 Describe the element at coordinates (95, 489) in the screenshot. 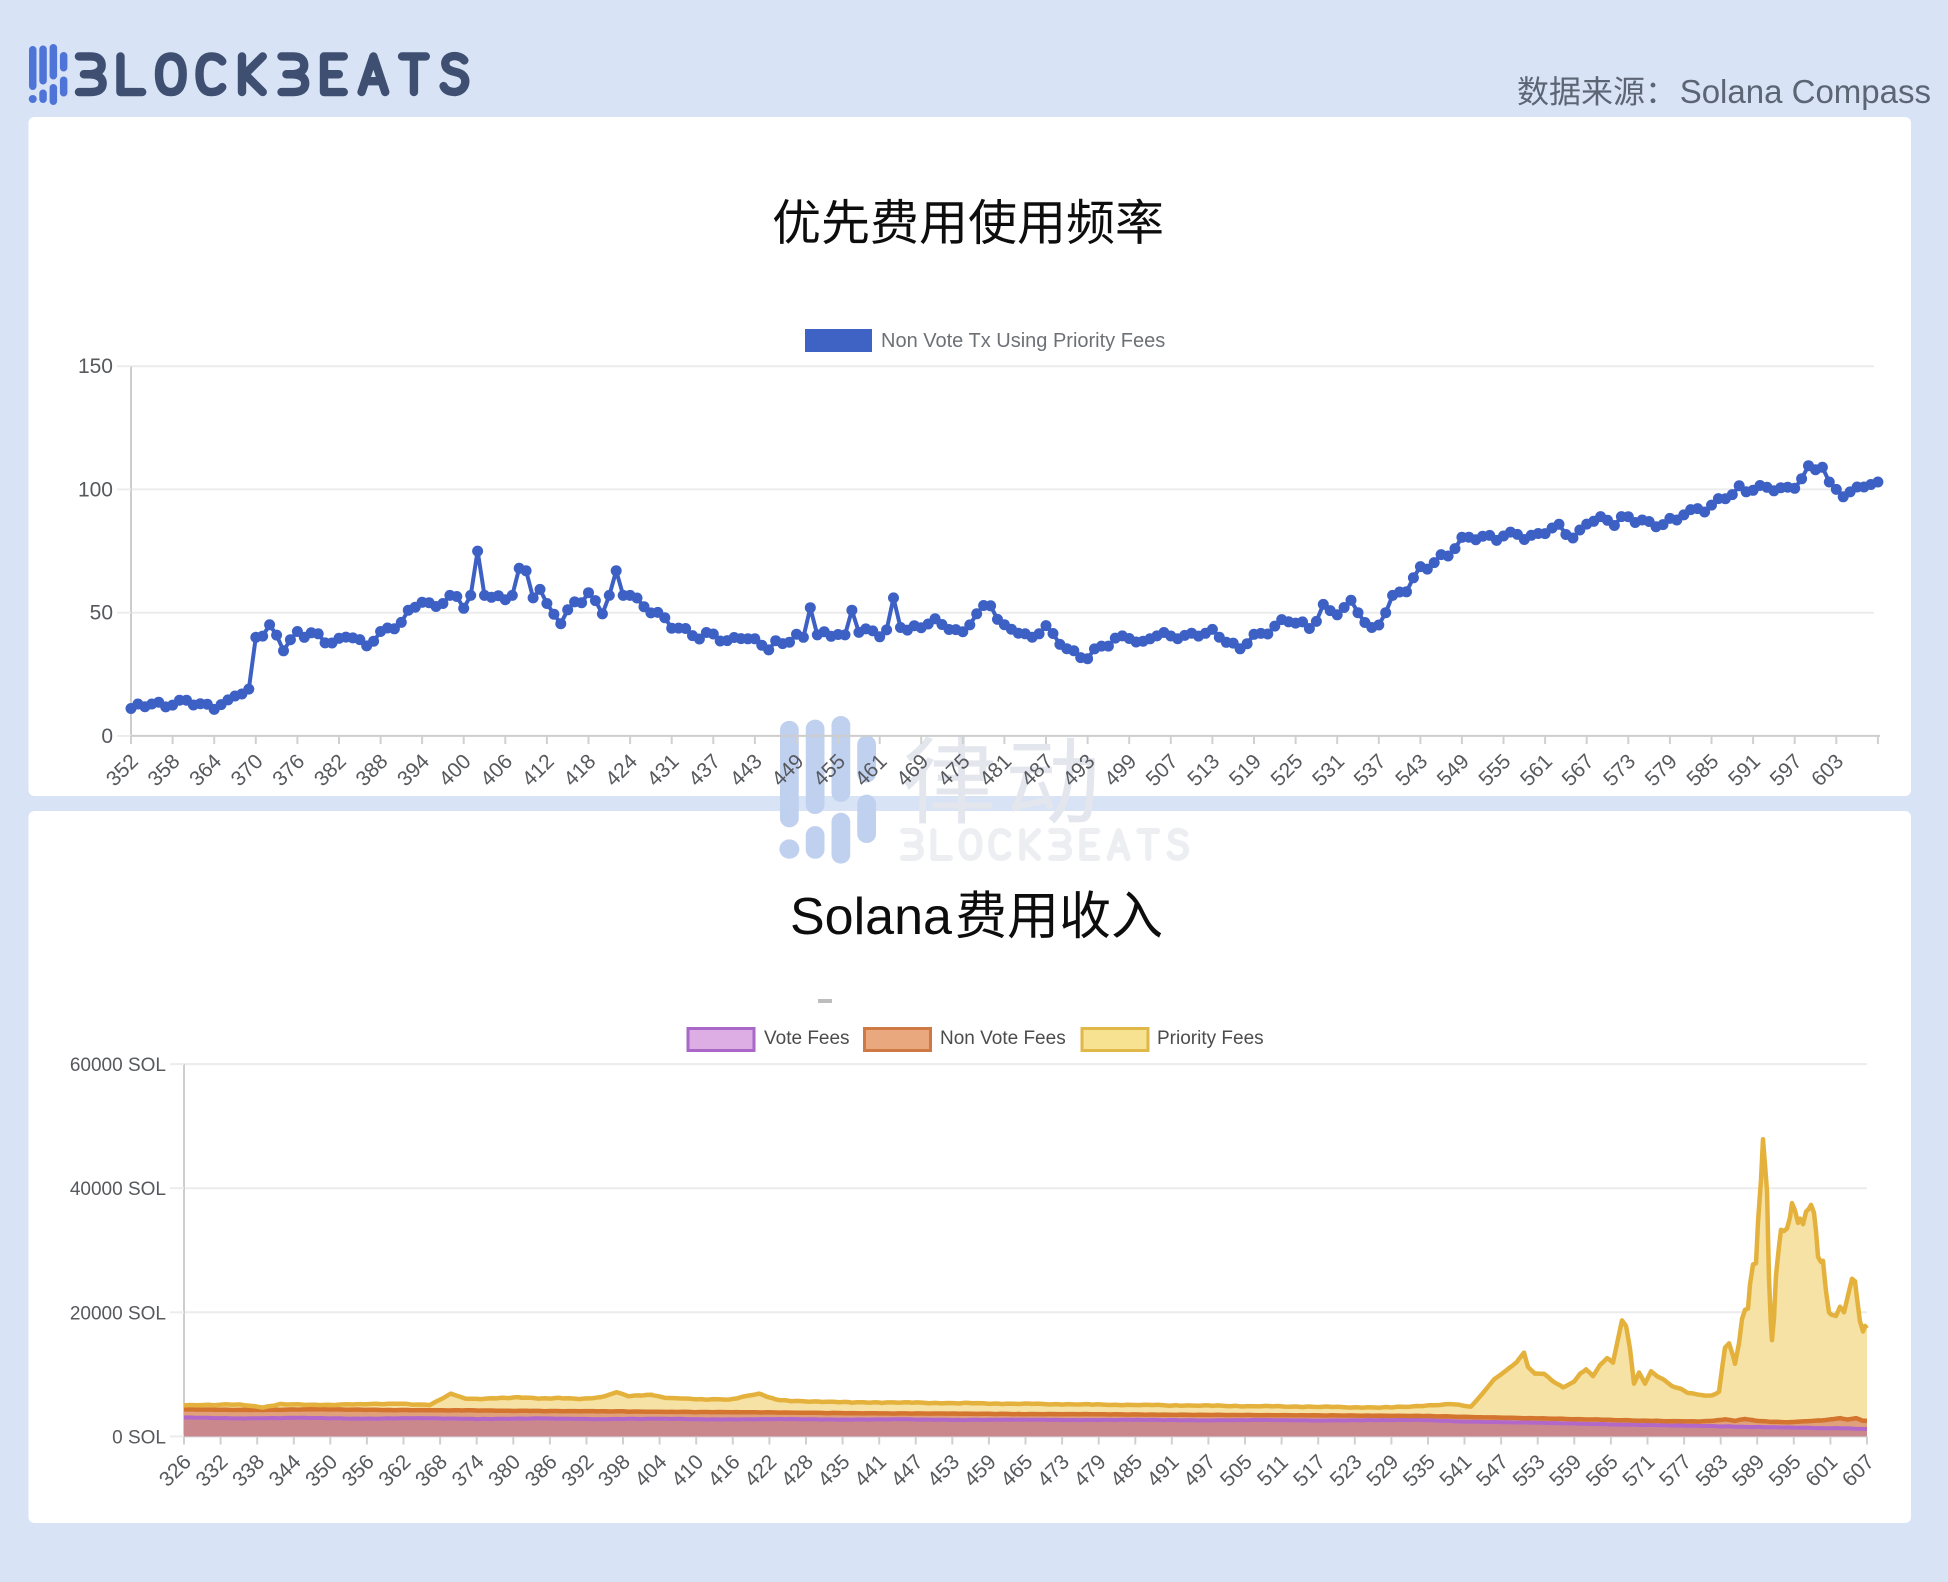

I see `svg-text: 100` at that location.